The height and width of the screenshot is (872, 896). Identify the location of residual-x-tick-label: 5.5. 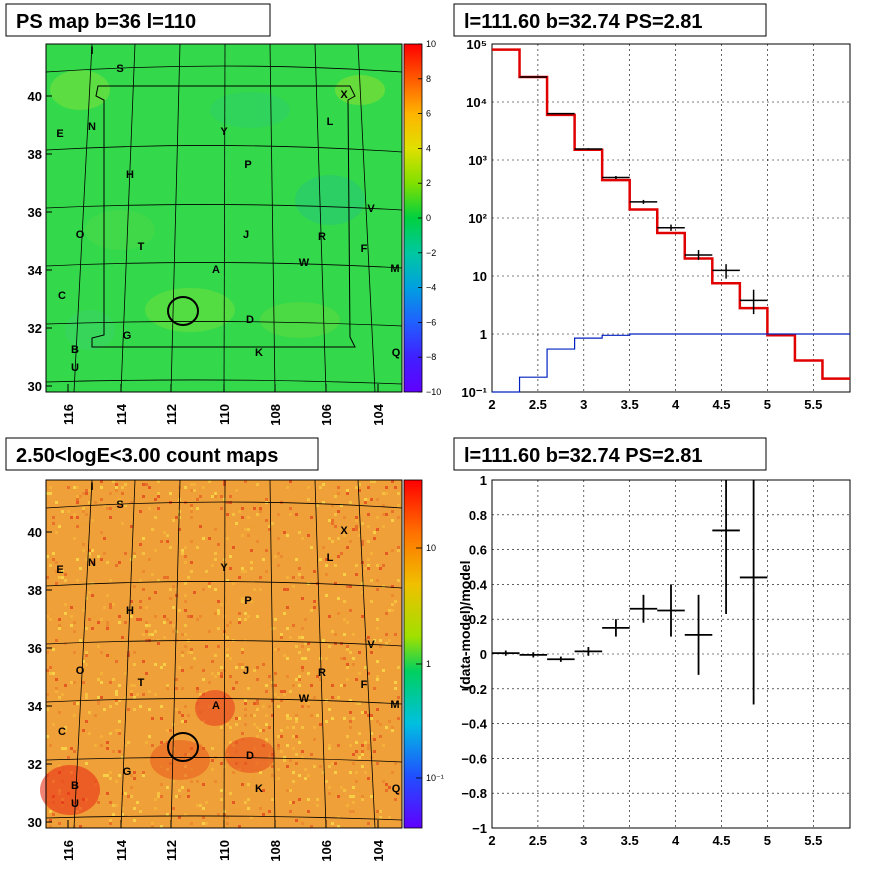
(813, 840).